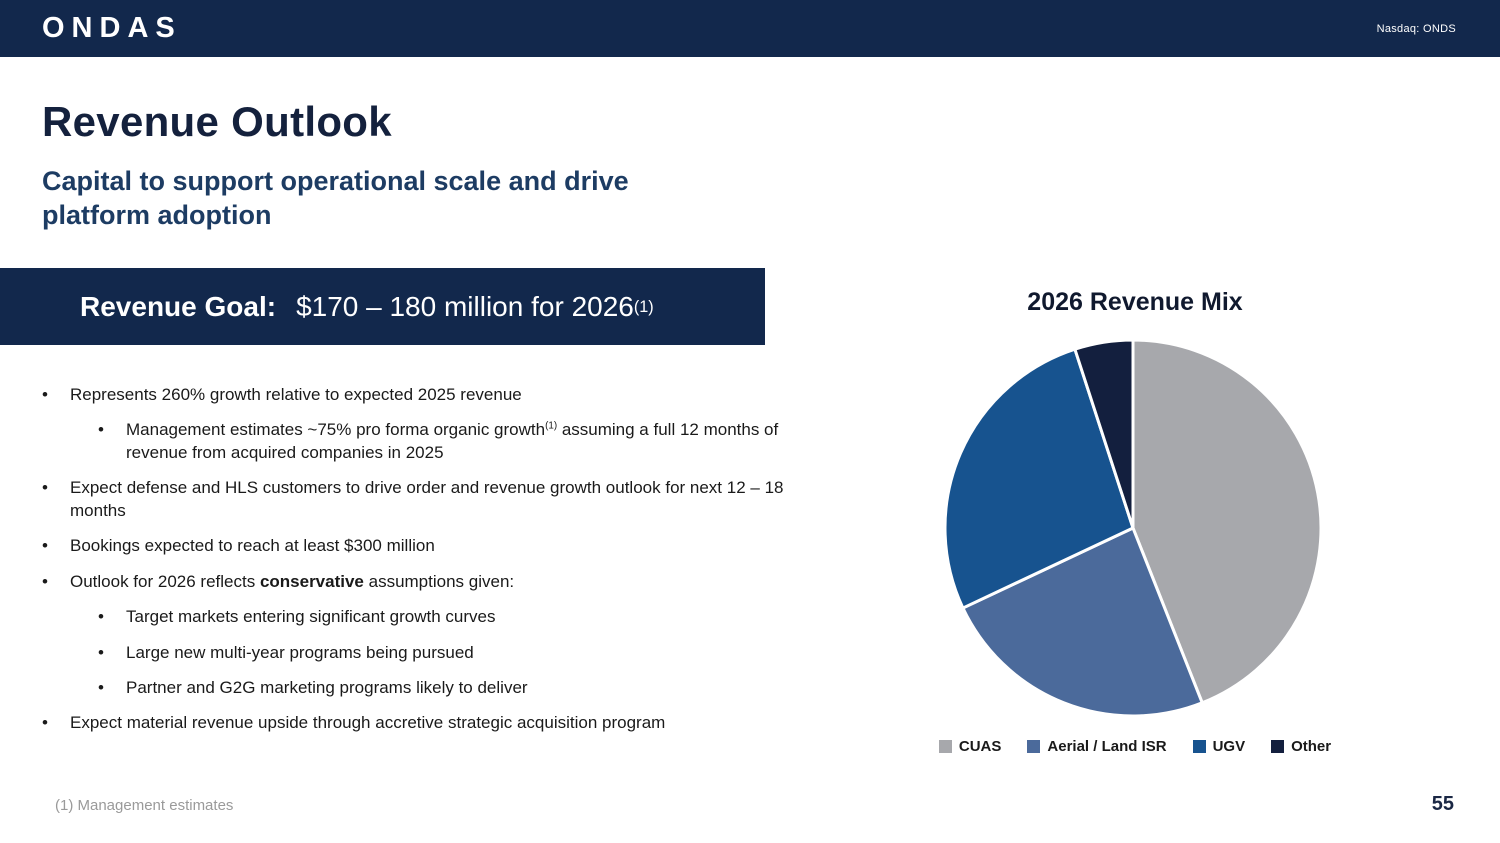 The width and height of the screenshot is (1500, 843). I want to click on legend-item: CUAS, so click(970, 746).